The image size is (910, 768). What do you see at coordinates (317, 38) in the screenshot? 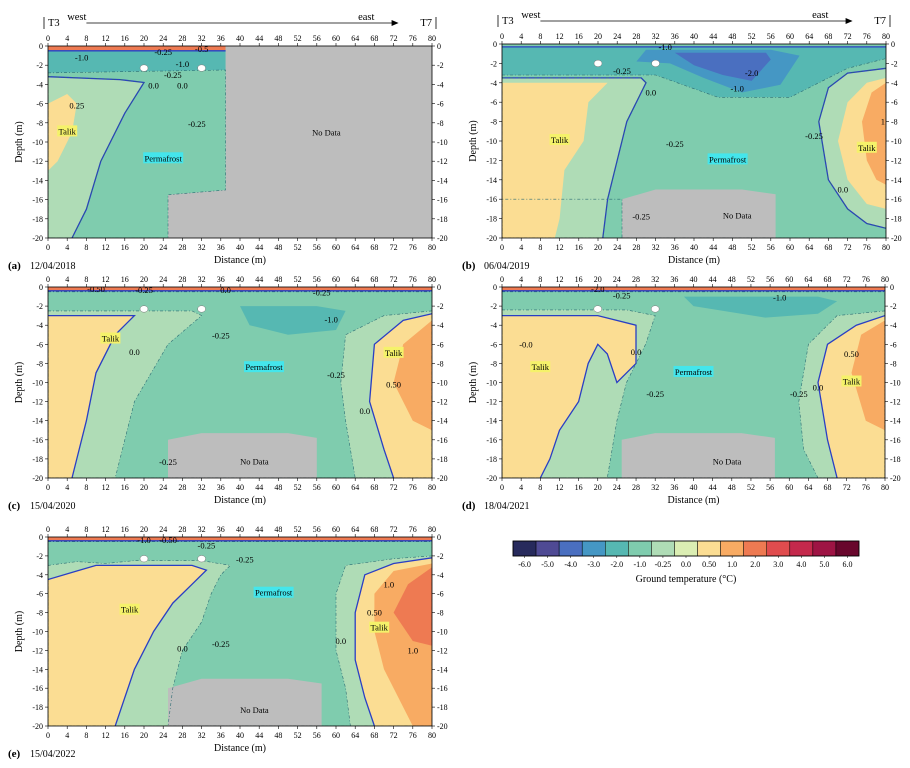
I see `x-tick-label-top: 56` at bounding box center [317, 38].